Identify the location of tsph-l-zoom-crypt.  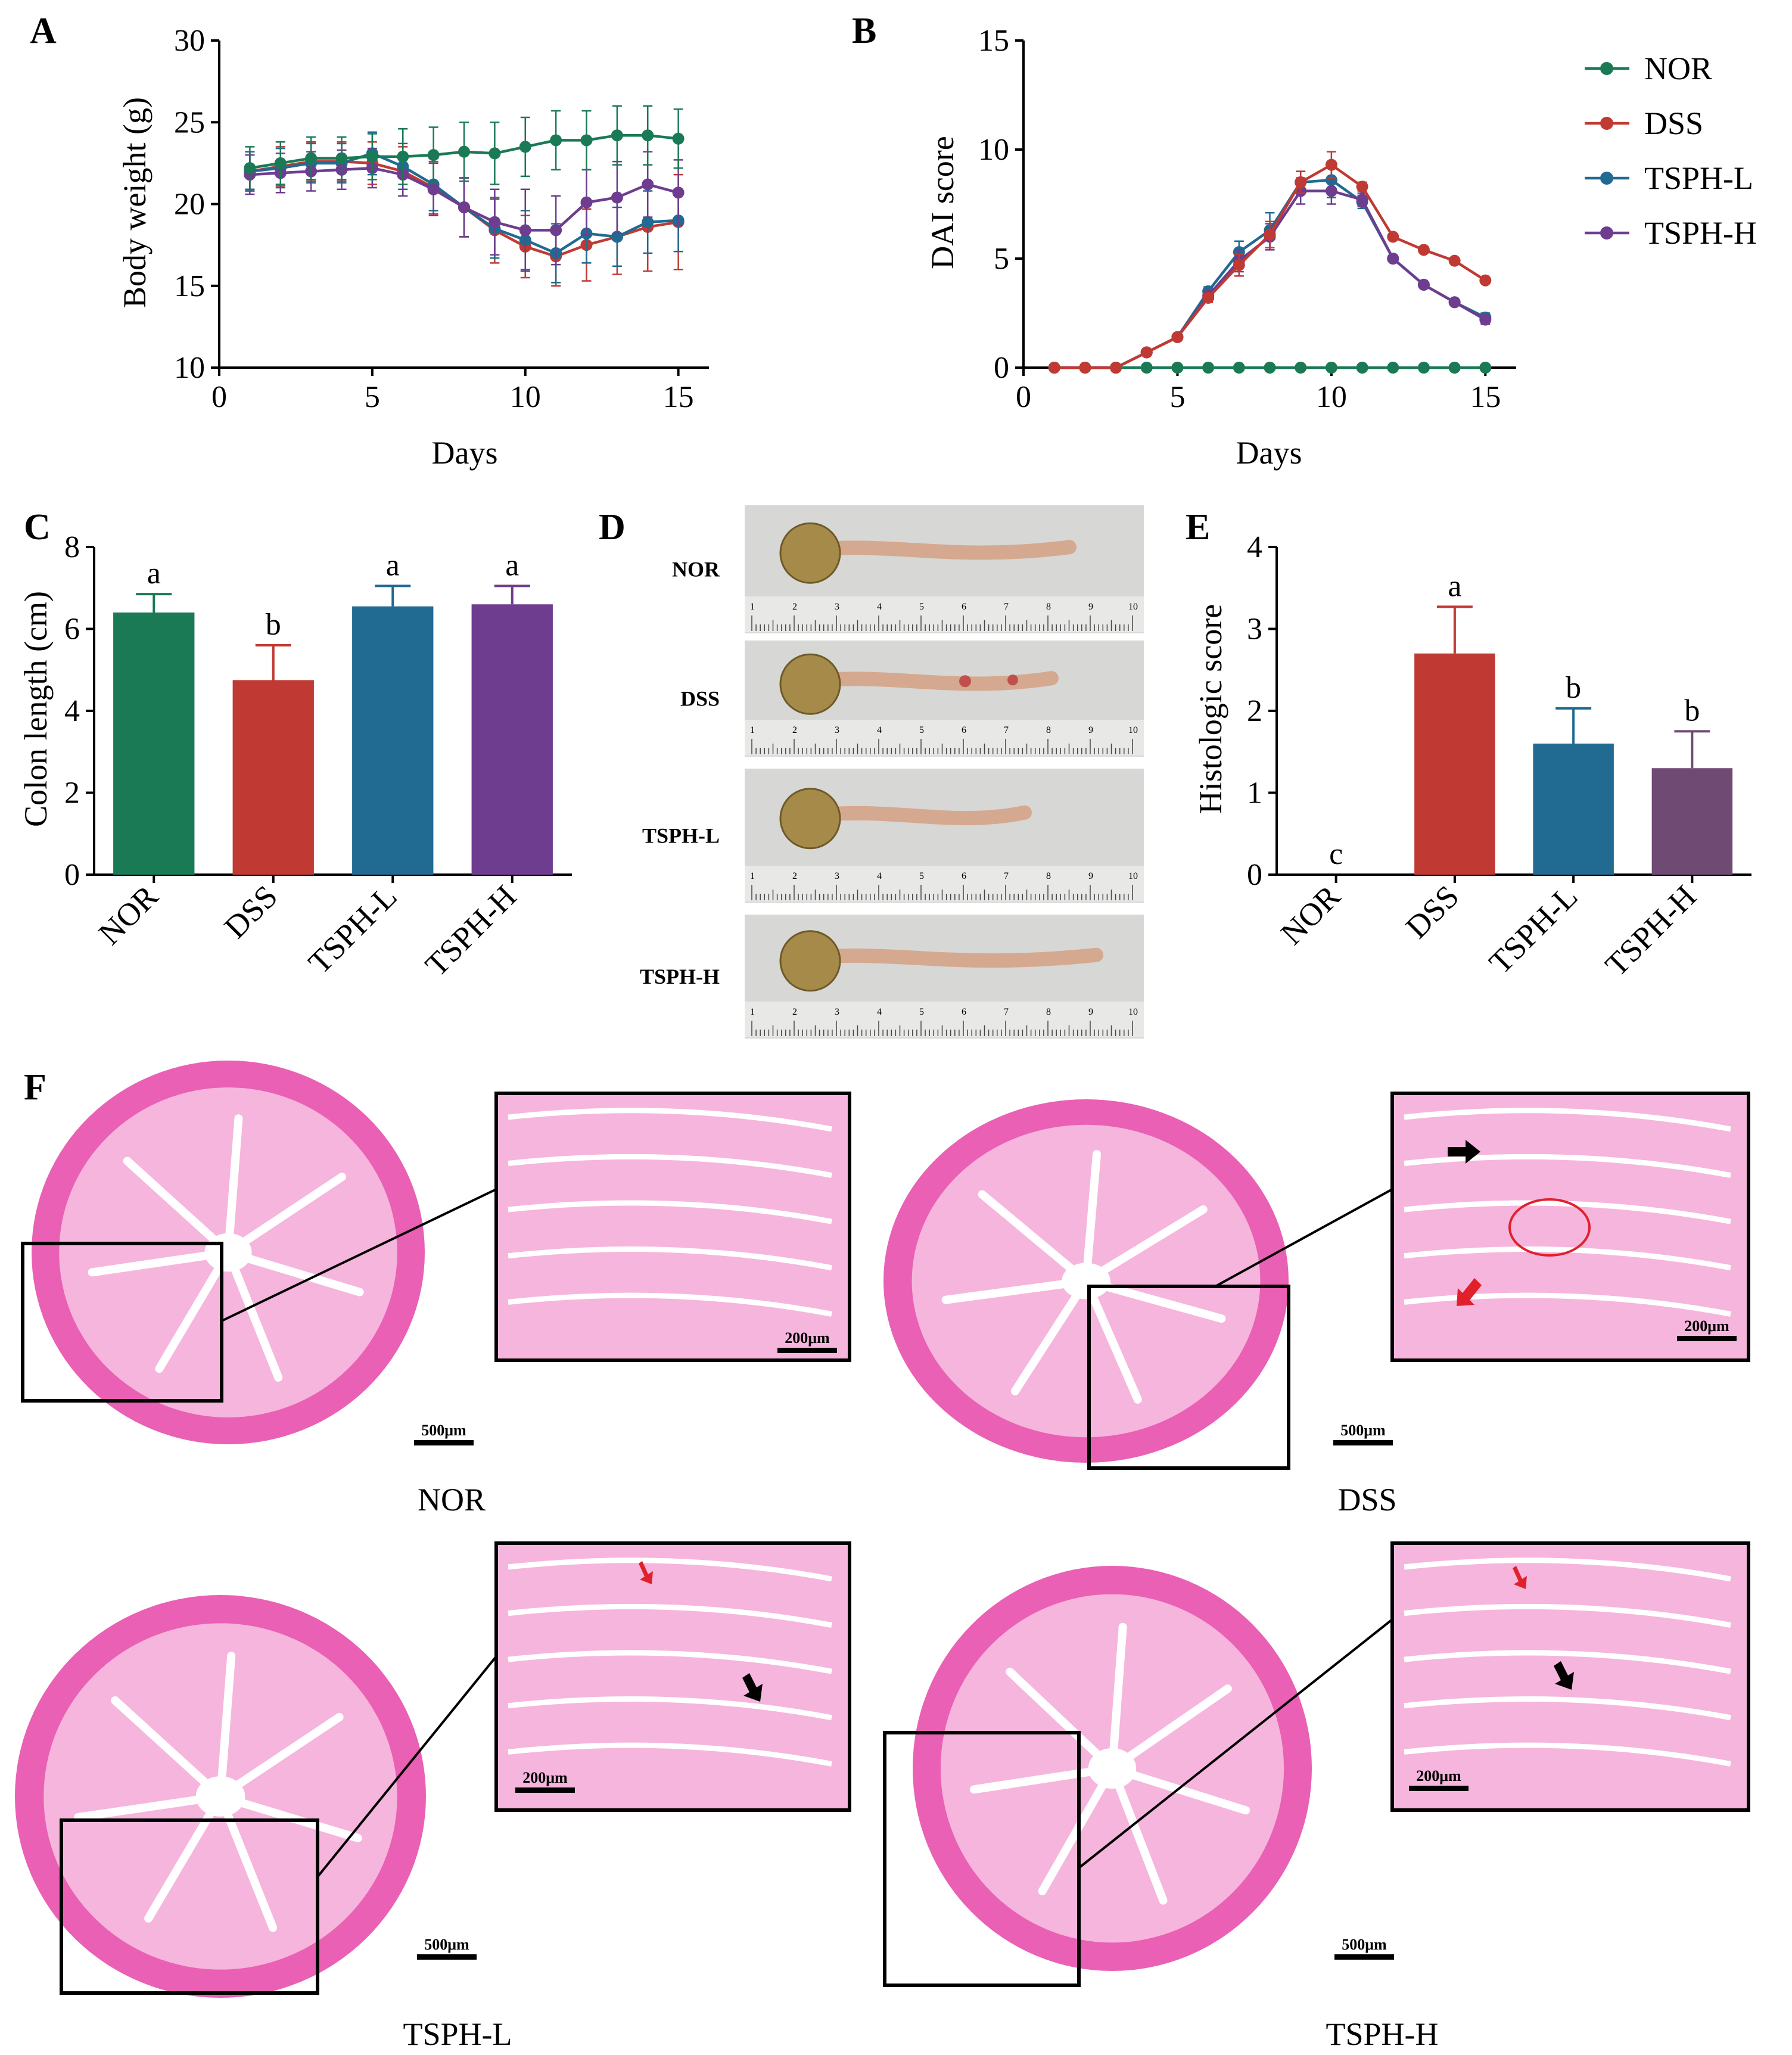
(670, 1754).